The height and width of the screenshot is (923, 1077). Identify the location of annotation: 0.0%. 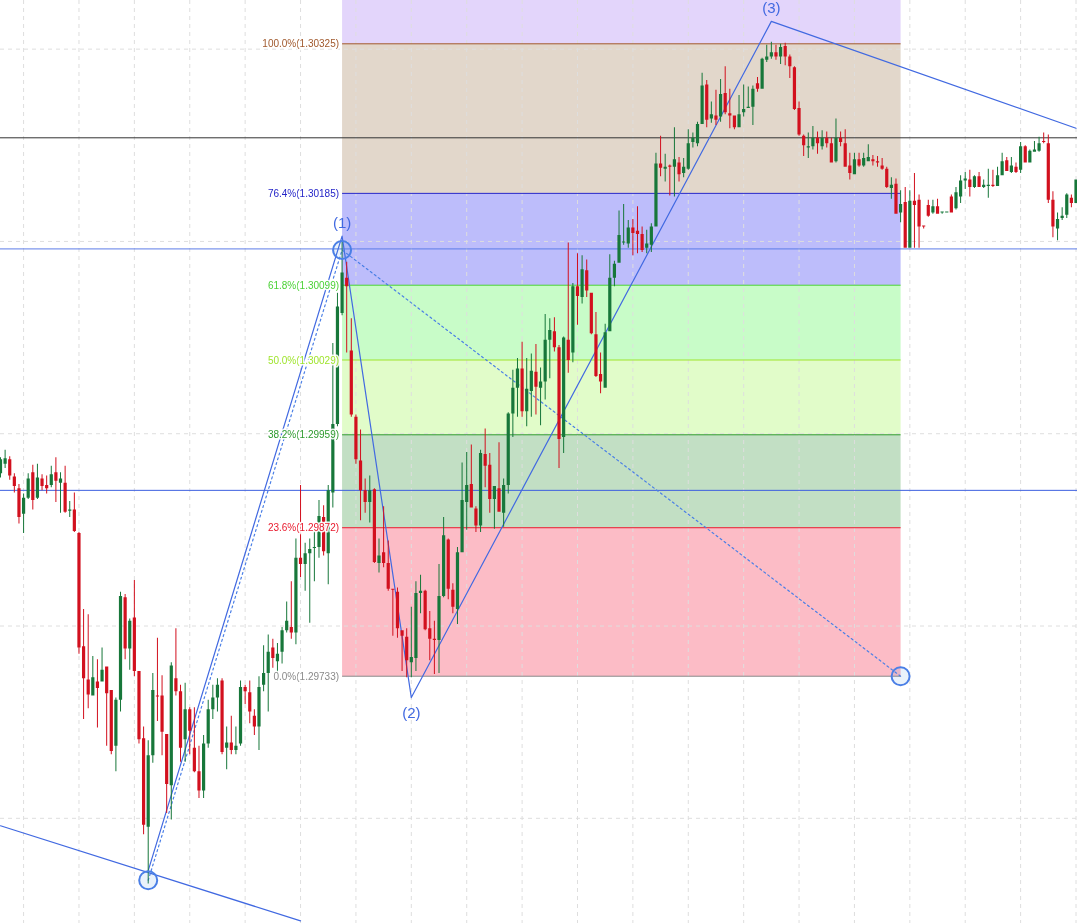
(285, 676).